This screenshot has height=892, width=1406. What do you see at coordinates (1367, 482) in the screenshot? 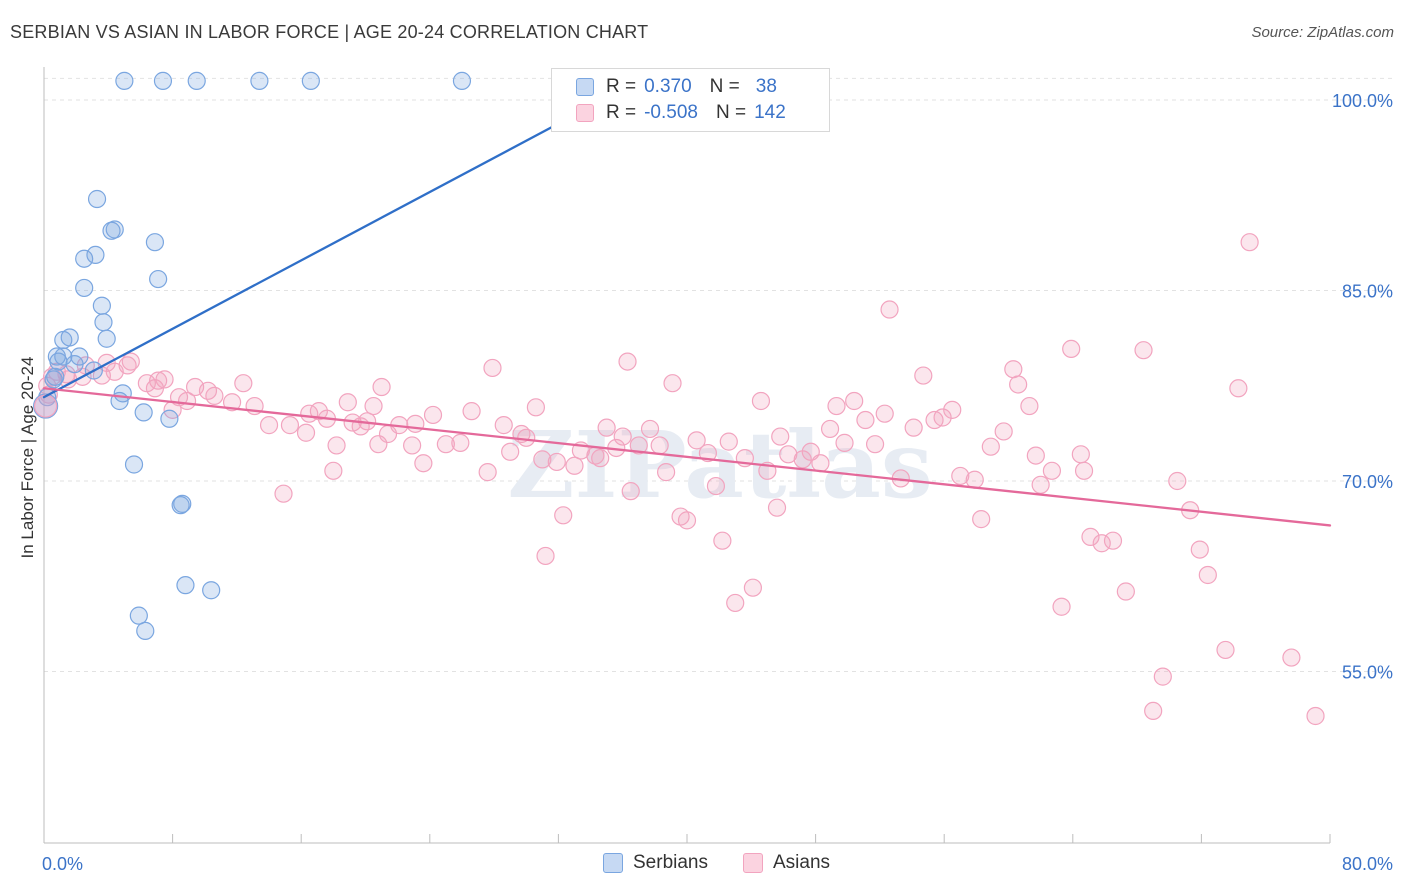
I see `y-tick-label: 70.0%` at bounding box center [1367, 482].